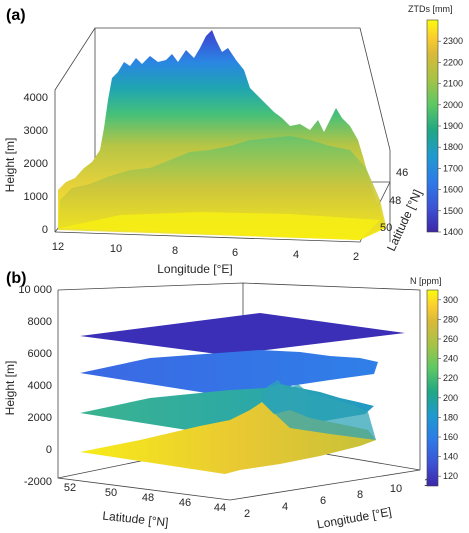 Image resolution: width=469 pixels, height=533 pixels. Describe the element at coordinates (148, 498) in the screenshot. I see `panel-b-y-tick: 48` at that location.